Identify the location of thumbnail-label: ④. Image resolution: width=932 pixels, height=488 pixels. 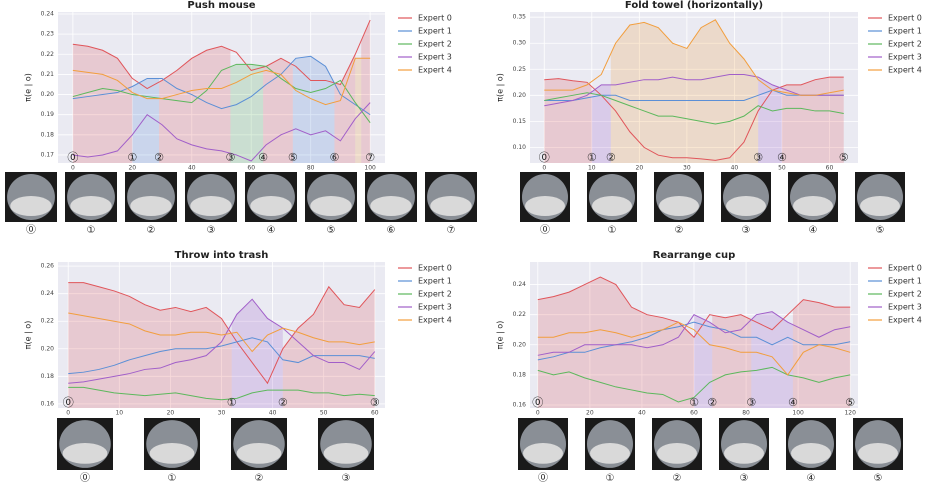
(271, 230).